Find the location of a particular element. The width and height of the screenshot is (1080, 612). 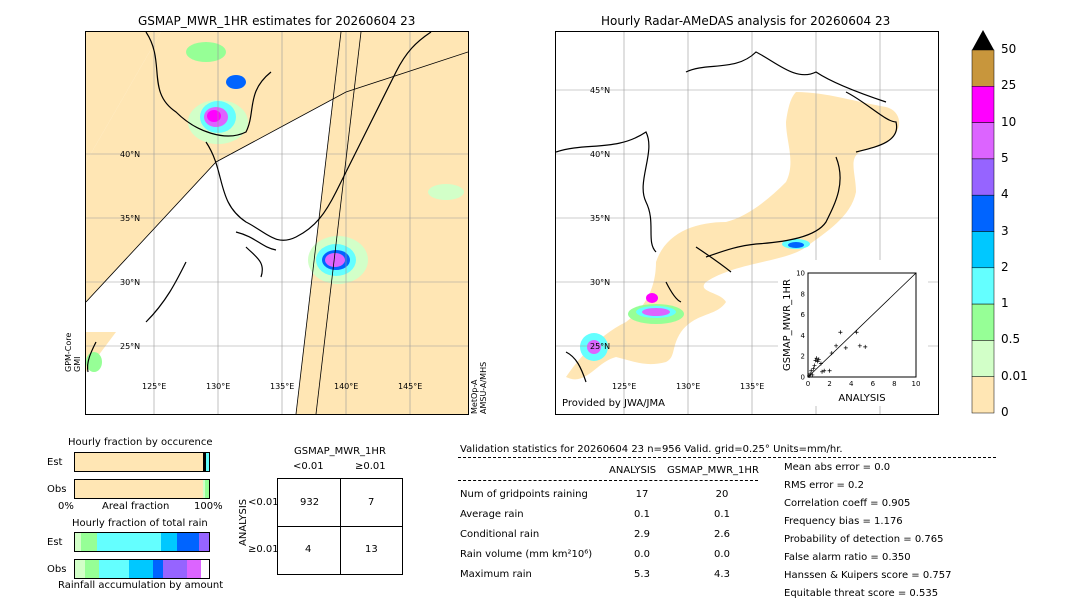

validation-row-analysis: 5.3 is located at coordinates (642, 574).